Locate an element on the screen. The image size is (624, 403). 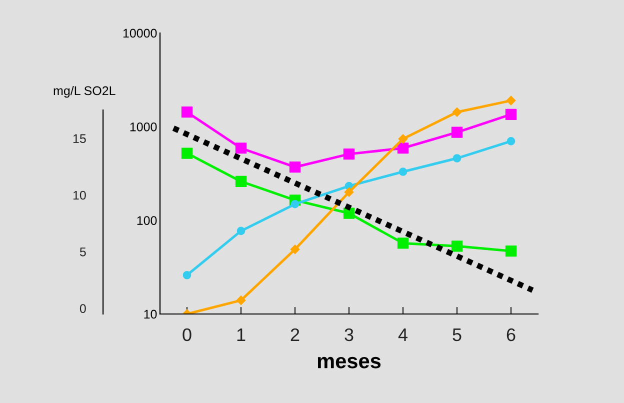
x-tick-label: 2 is located at coordinates (295, 334).